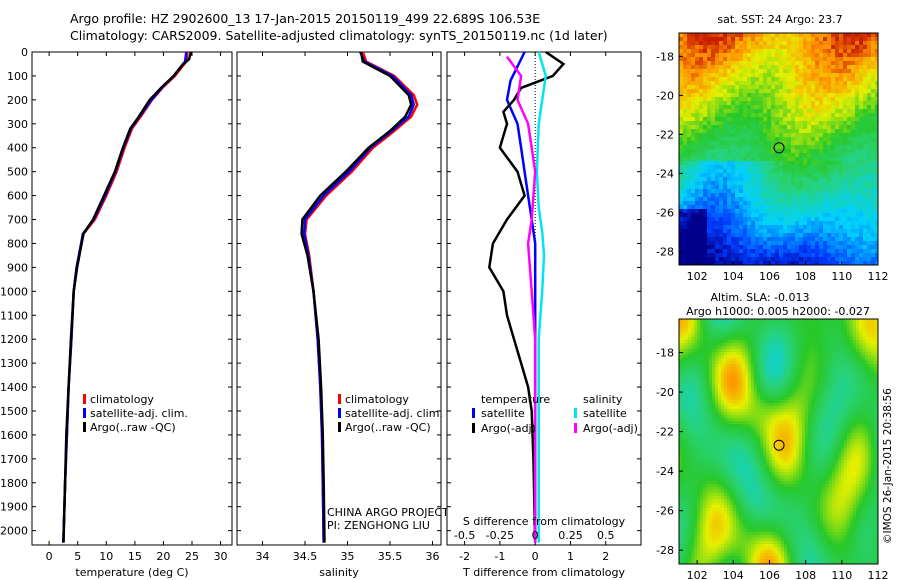 The height and width of the screenshot is (580, 900). Describe the element at coordinates (570, 556) in the screenshot. I see `difference-panel-xtick-label: 1` at that location.